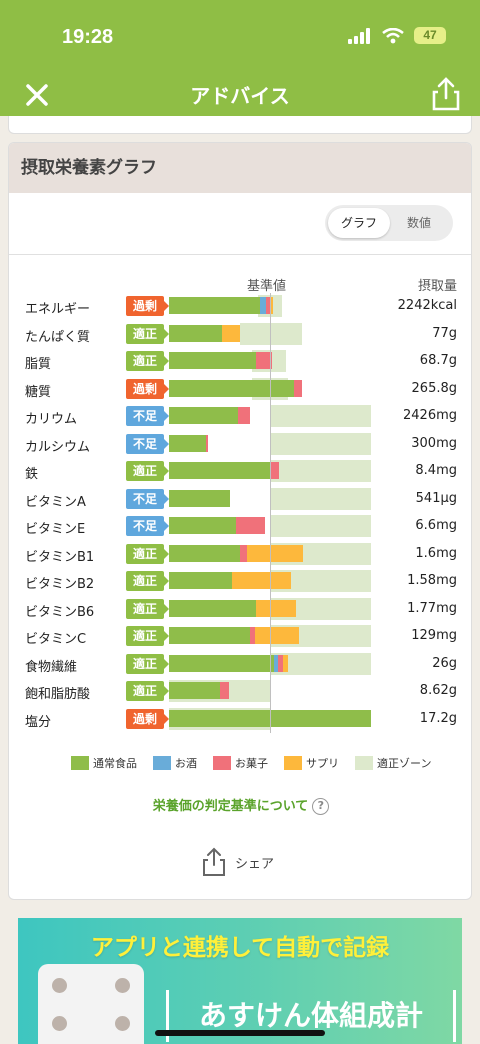 This screenshot has width=480, height=1044. What do you see at coordinates (430, 35) in the screenshot?
I see `battery-icon: 47` at bounding box center [430, 35].